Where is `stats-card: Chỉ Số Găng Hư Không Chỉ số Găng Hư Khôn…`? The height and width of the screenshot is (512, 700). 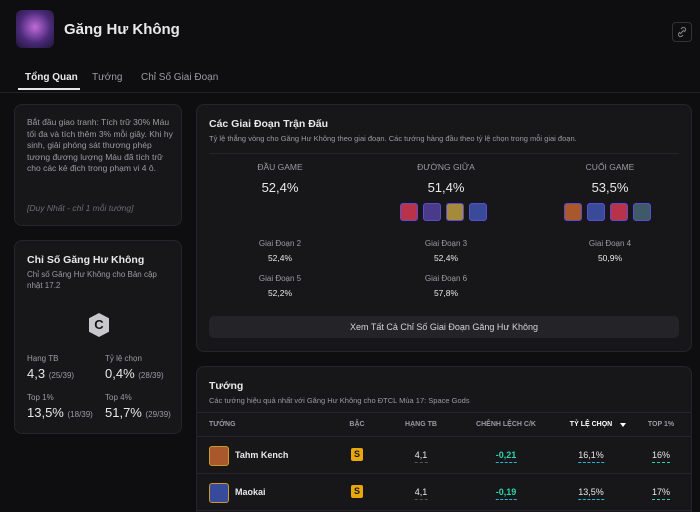 stats-card: Chỉ Số Găng Hư Không Chỉ số Găng Hư Khôn… is located at coordinates (98, 337).